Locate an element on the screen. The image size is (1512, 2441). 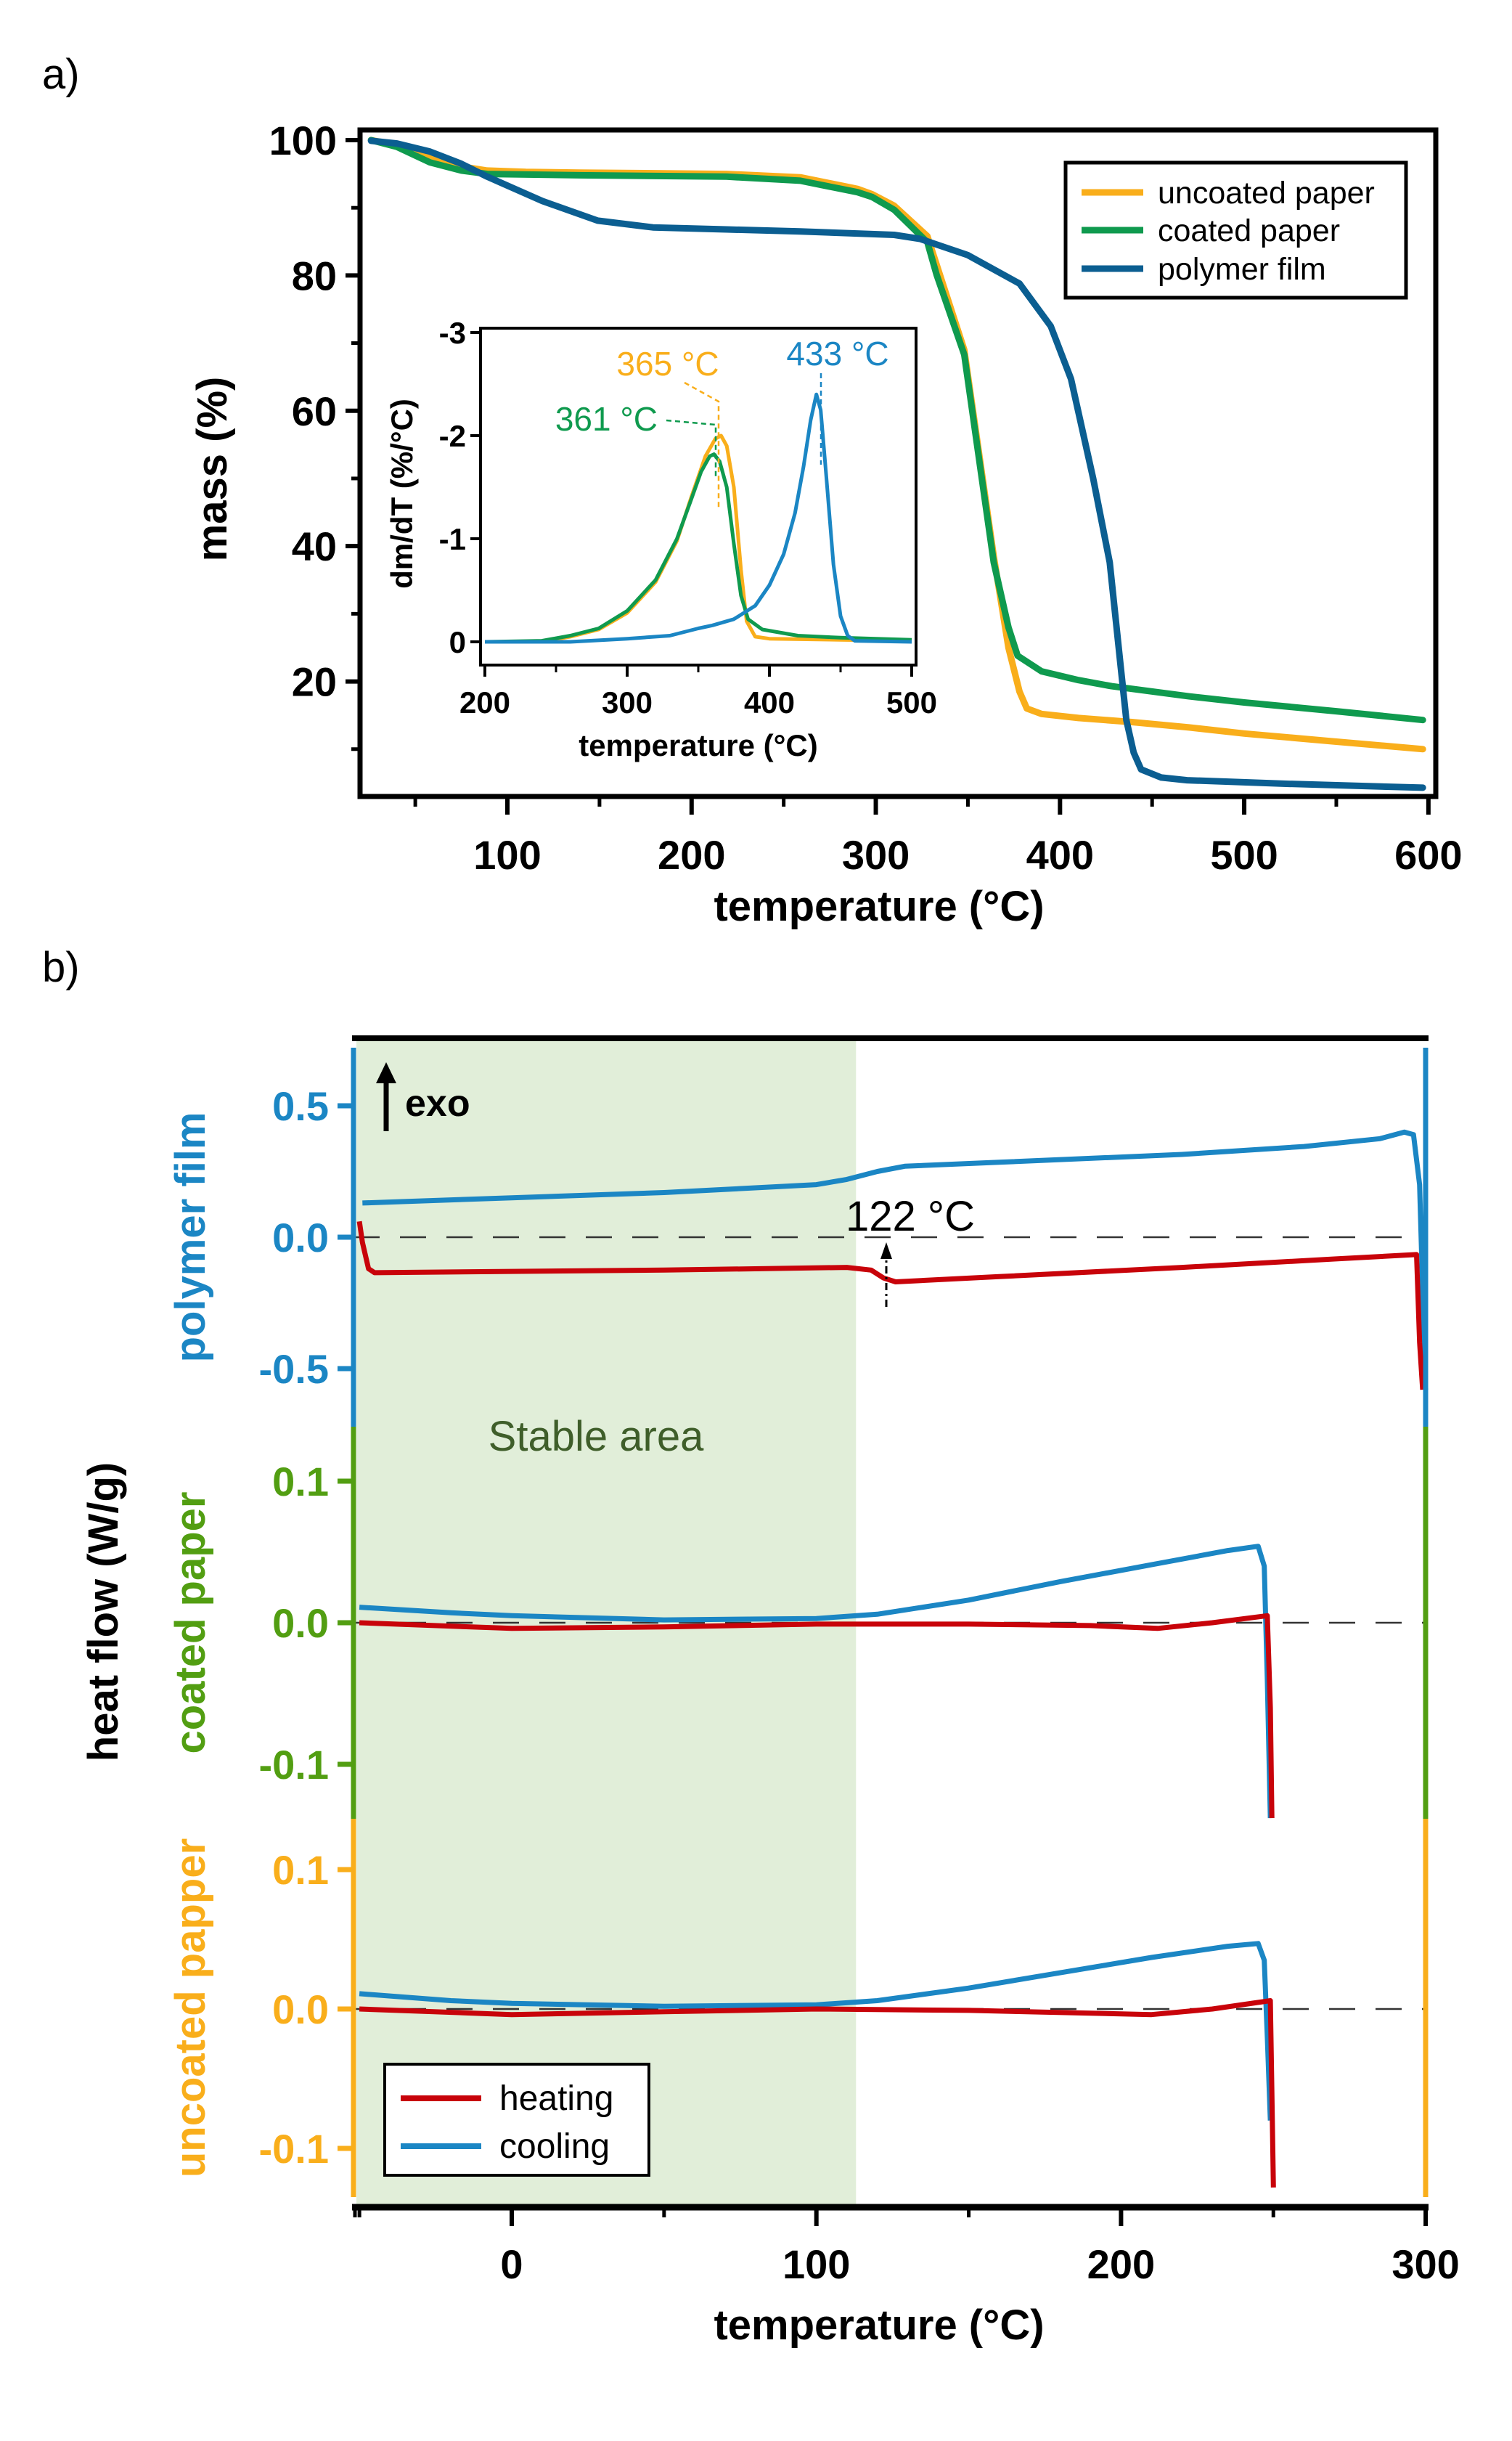
series-line-polymer-film-cooling is located at coordinates (895, 1259).